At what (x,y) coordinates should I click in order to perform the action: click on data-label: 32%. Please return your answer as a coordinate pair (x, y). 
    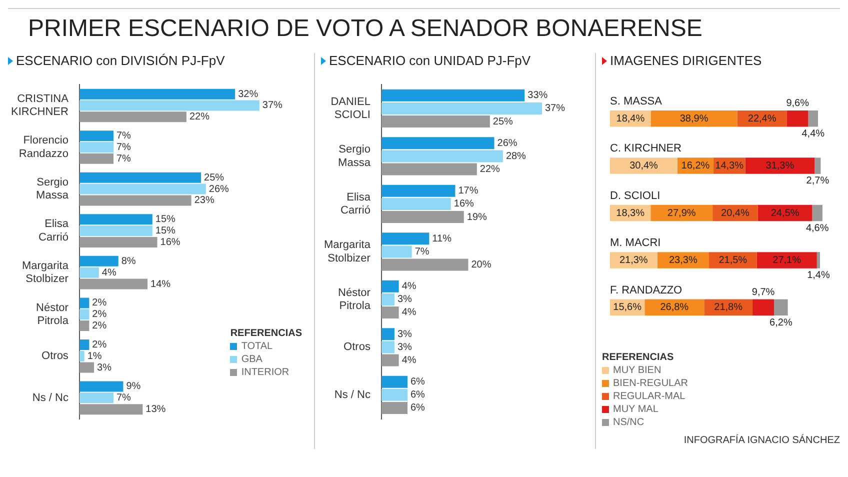
    Looking at the image, I should click on (248, 94).